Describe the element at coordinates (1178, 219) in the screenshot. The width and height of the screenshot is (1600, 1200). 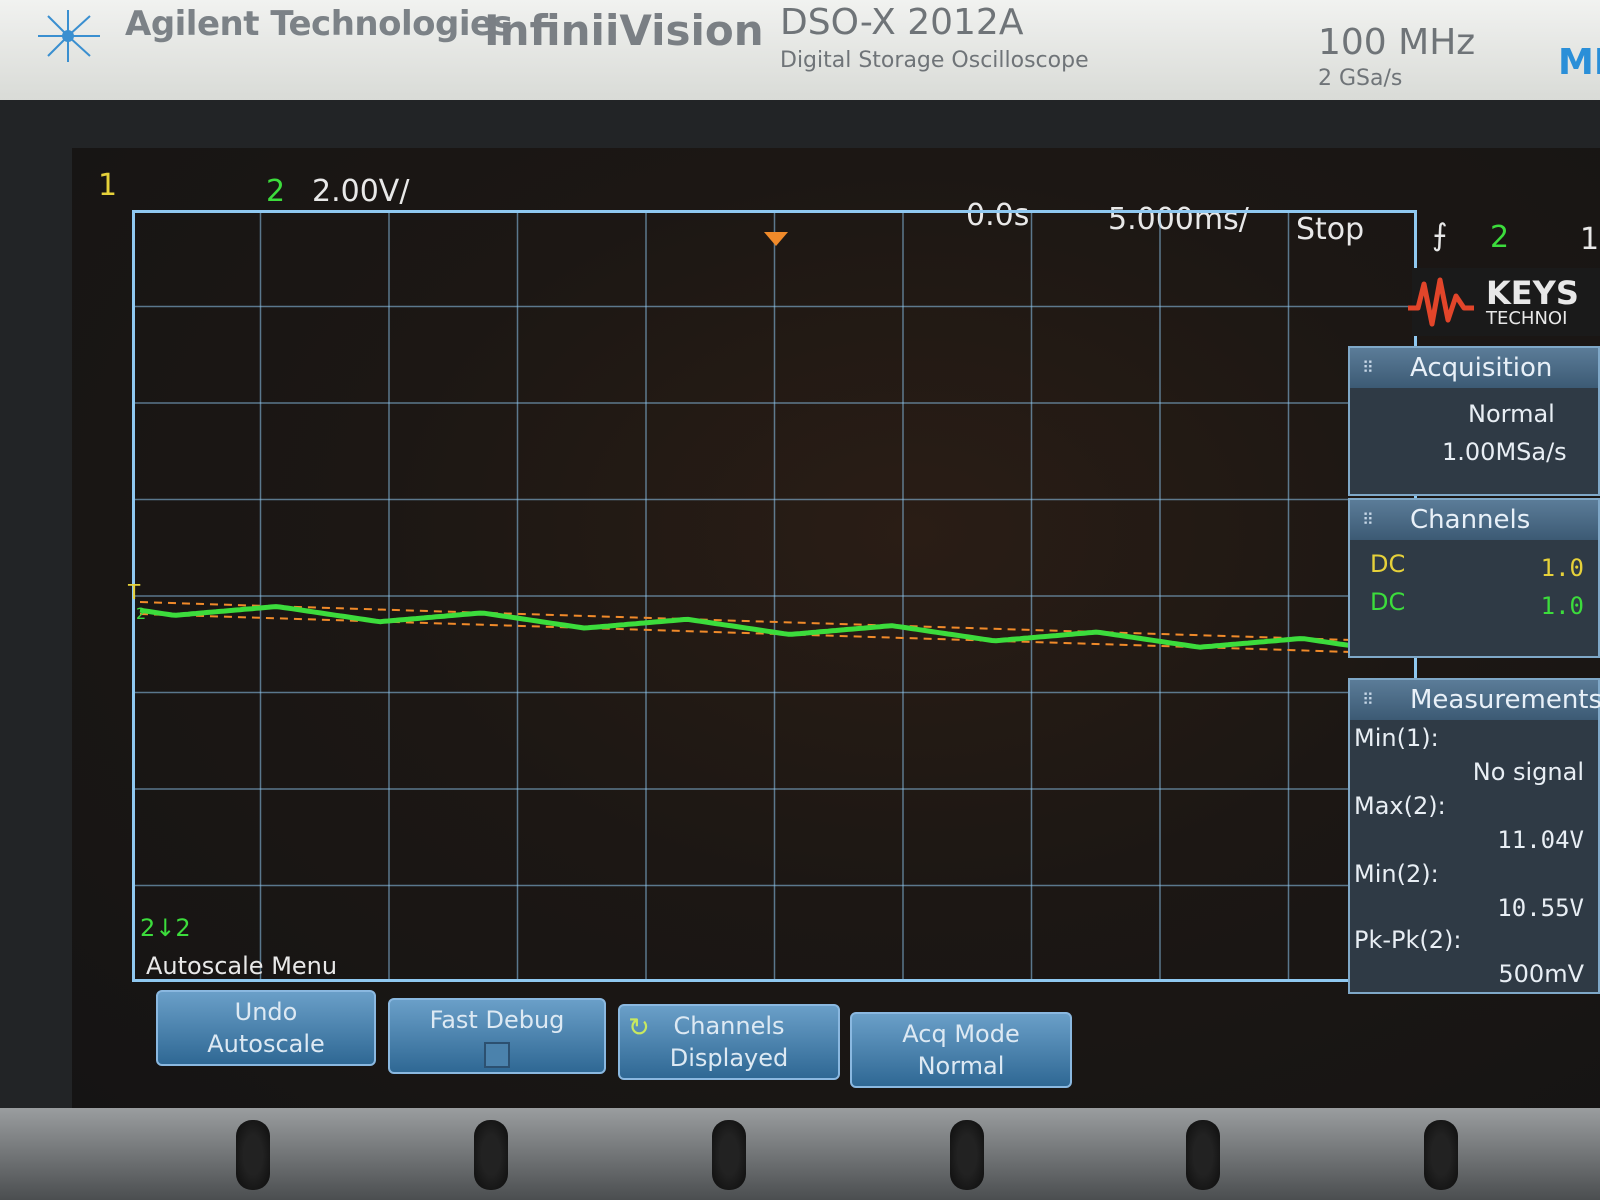
I see `horizontal-scale: 5.000ms/` at that location.